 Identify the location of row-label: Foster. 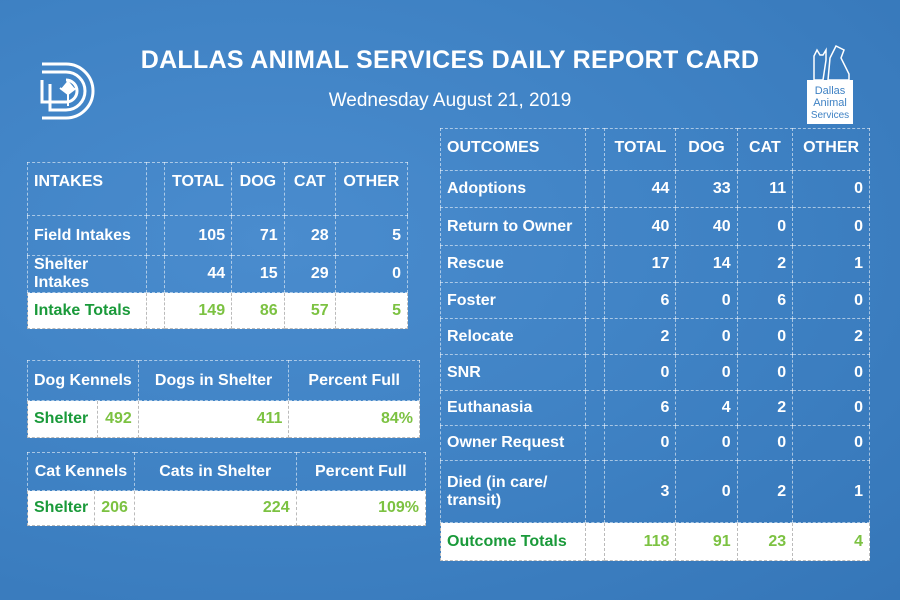
(513, 300).